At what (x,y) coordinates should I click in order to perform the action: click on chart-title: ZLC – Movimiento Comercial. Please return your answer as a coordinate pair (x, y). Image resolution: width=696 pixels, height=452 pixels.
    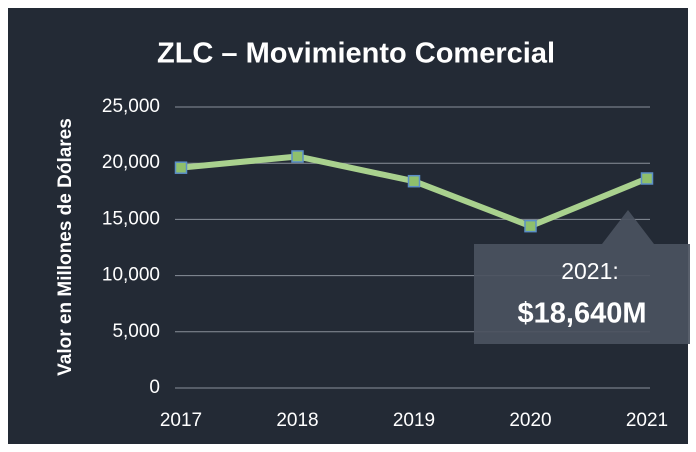
    Looking at the image, I should click on (356, 54).